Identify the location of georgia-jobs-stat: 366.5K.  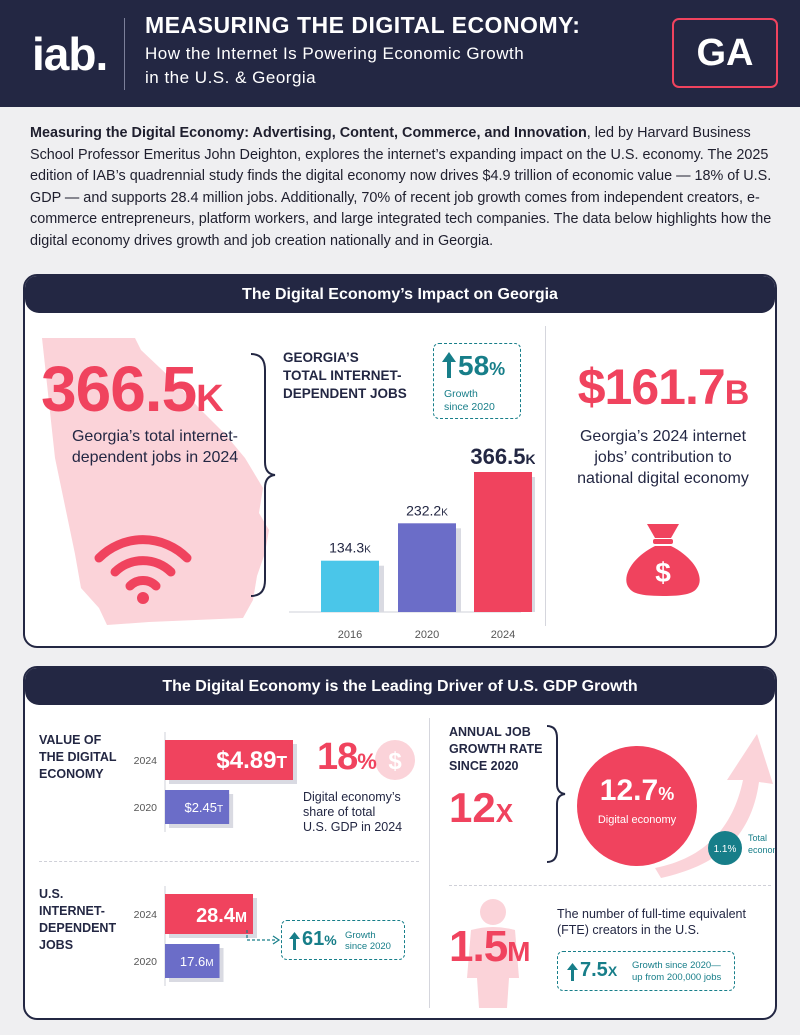
(132, 389).